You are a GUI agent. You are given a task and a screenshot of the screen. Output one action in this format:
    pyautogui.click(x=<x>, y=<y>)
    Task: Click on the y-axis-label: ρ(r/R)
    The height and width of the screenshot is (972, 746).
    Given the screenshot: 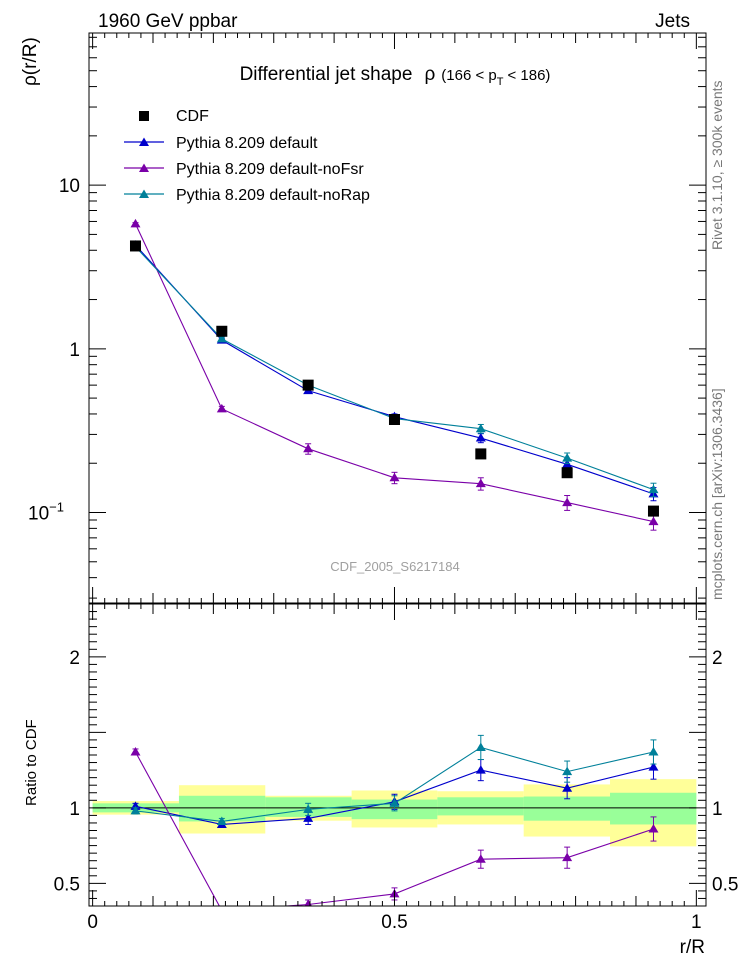 What is the action you would take?
    pyautogui.click(x=30, y=61)
    